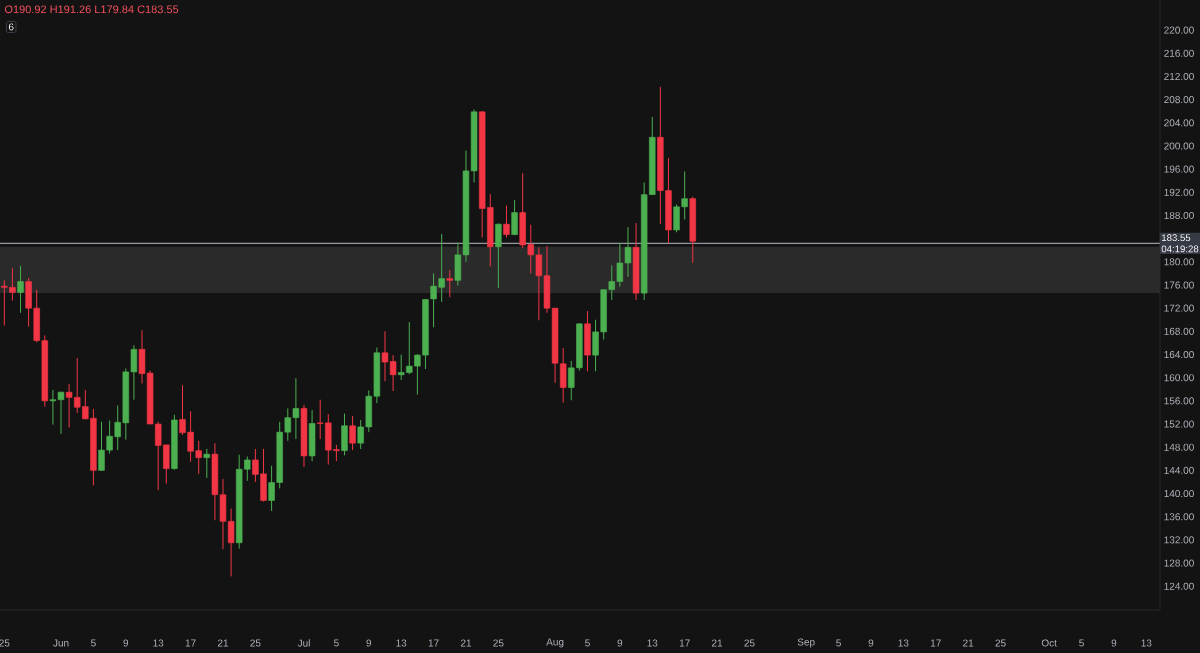  What do you see at coordinates (1179, 586) in the screenshot?
I see `y-tick-label: 124.00` at bounding box center [1179, 586].